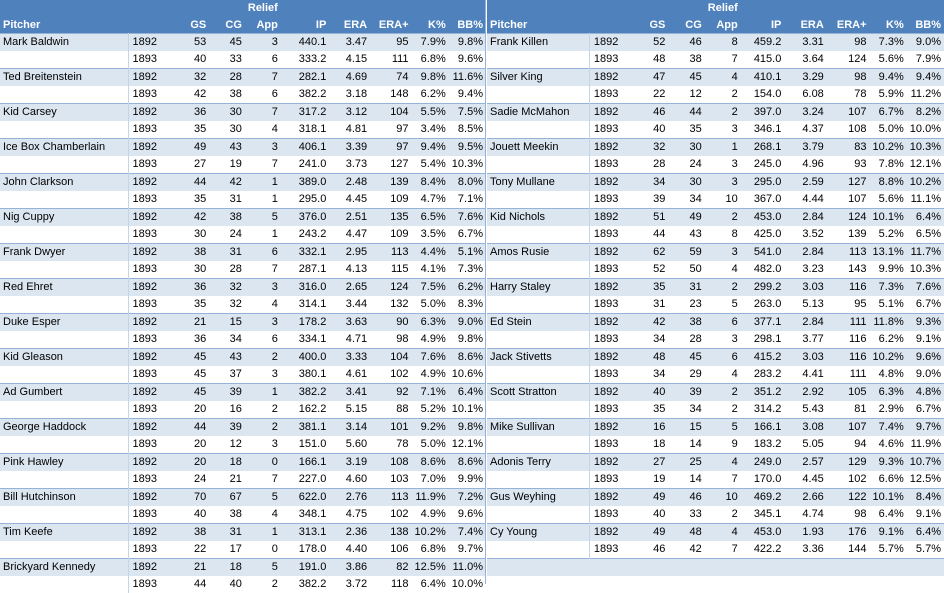 The image size is (944, 593). Describe the element at coordinates (686, 130) in the screenshot. I see `cg-cell: 35` at that location.